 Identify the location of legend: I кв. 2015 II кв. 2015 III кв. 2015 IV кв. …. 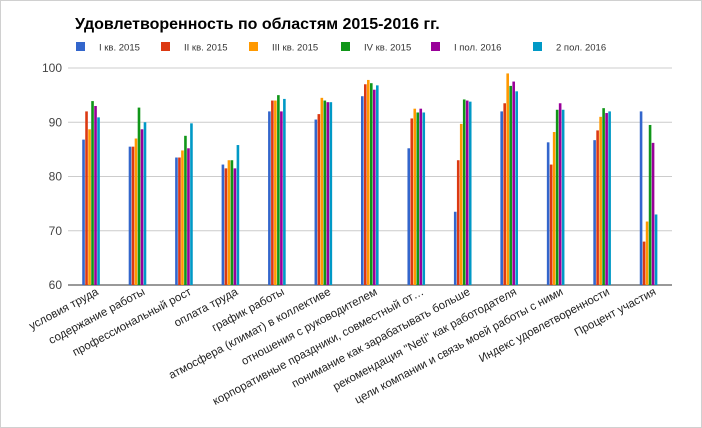
(341, 48).